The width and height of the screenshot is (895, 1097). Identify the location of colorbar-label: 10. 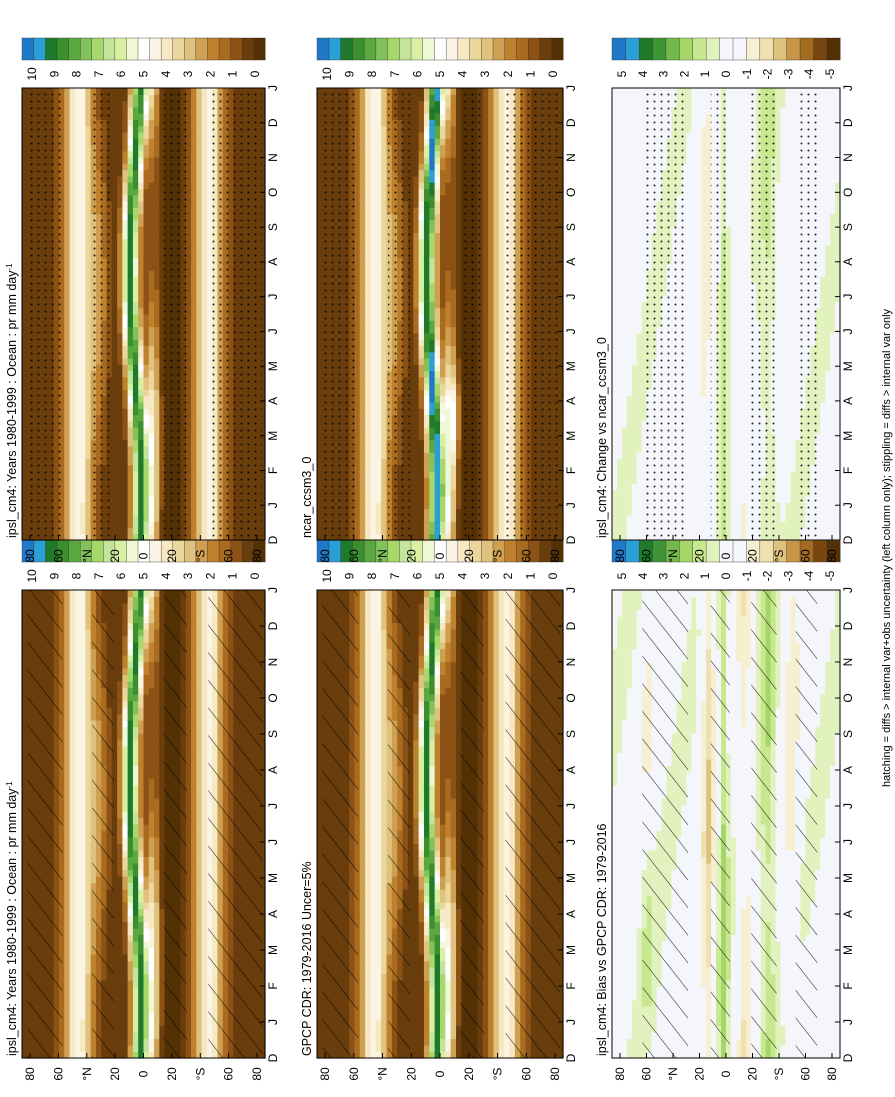
(32, 576).